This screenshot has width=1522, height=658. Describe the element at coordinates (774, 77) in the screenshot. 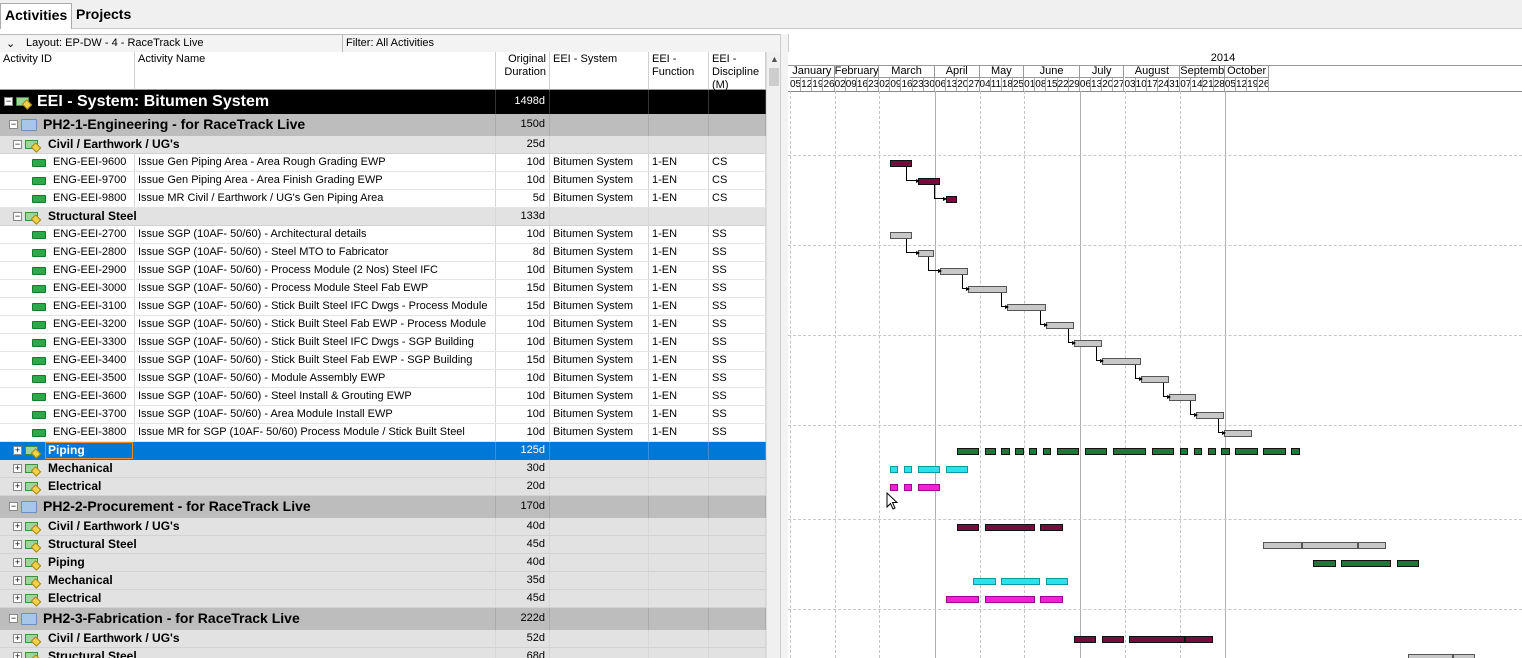

I see `scrollbar-thumb` at that location.